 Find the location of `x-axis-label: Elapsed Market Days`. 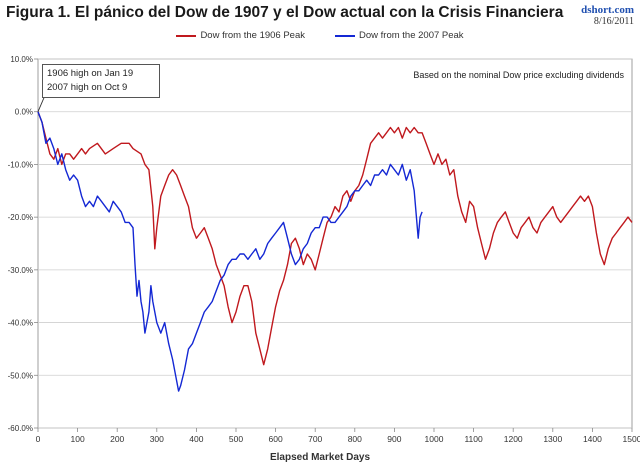

x-axis-label: Elapsed Market Days is located at coordinates (320, 457).